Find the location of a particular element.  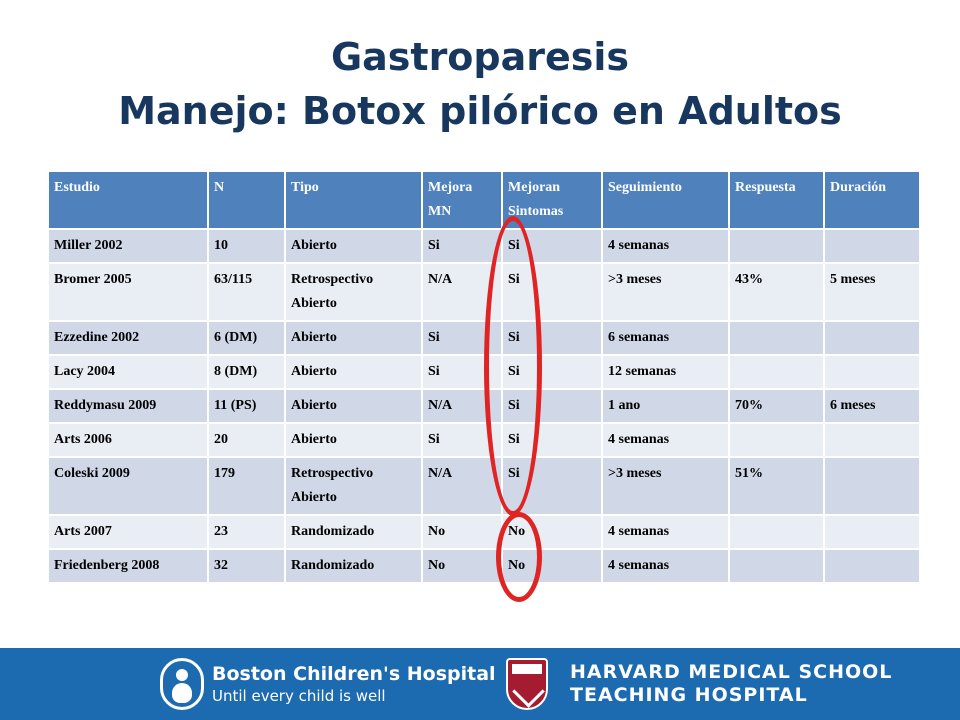

cell-n: 179 is located at coordinates (246, 486).